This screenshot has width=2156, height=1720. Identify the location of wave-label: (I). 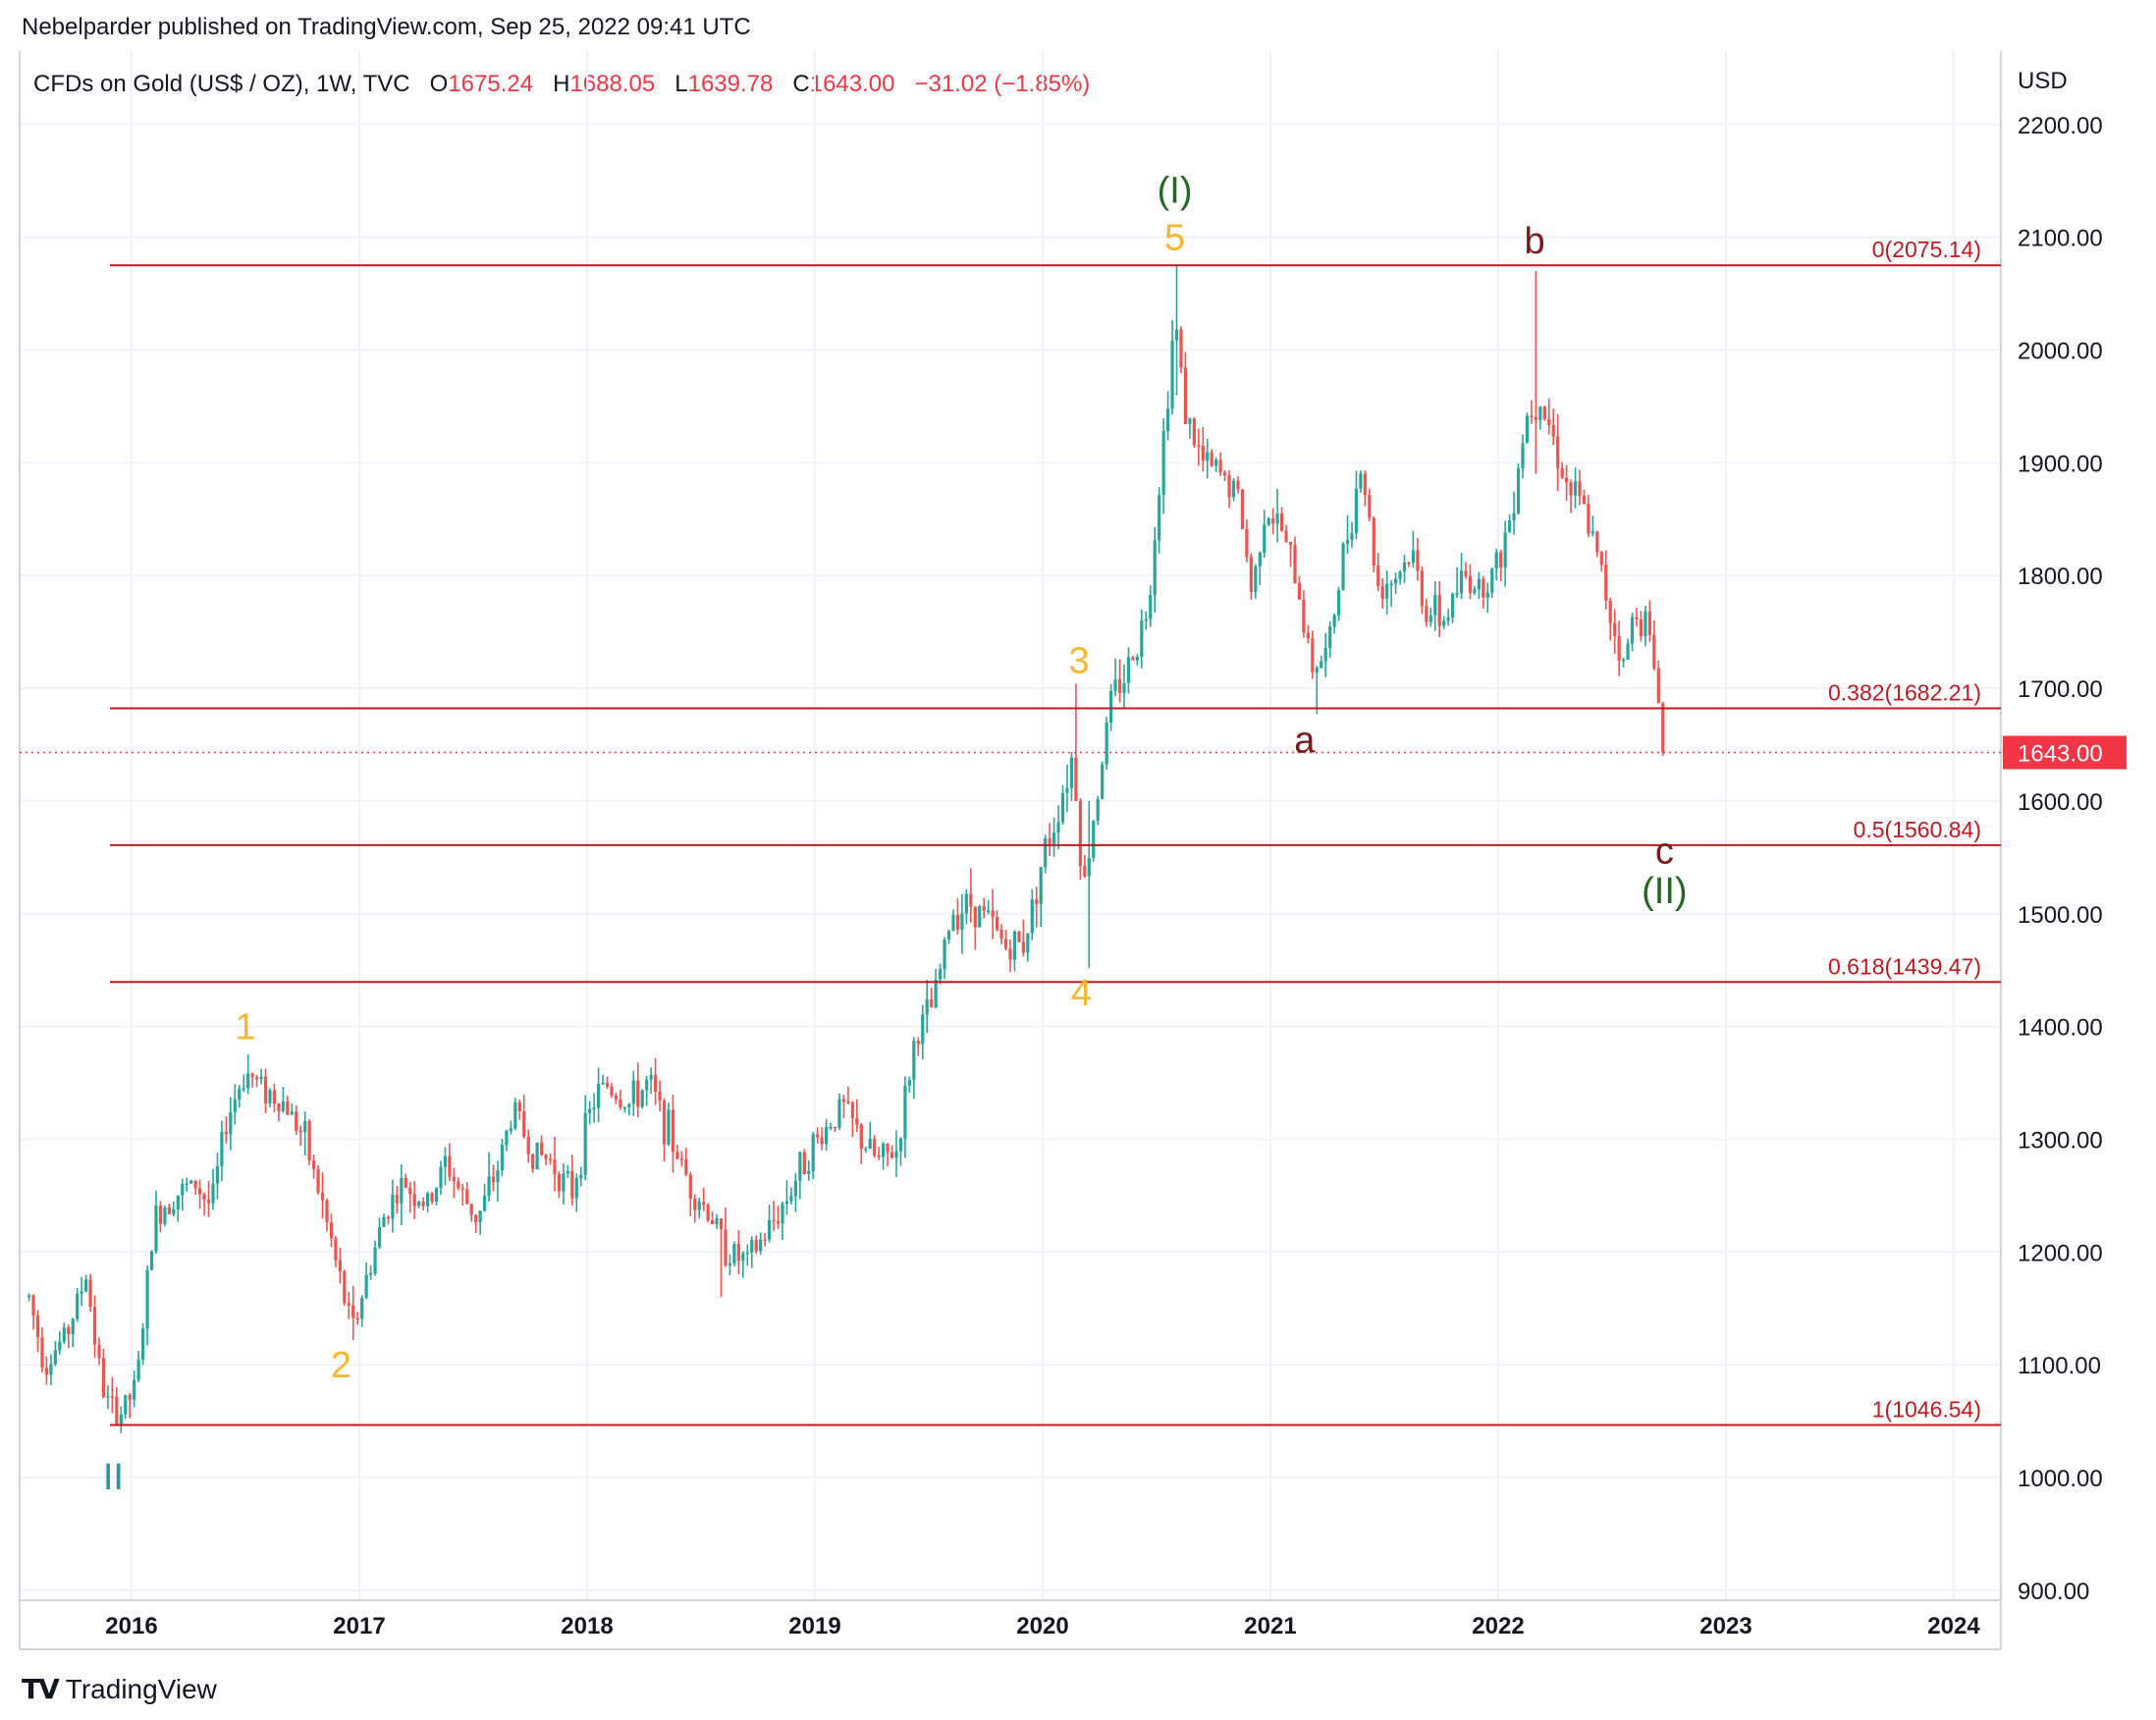
(1176, 190).